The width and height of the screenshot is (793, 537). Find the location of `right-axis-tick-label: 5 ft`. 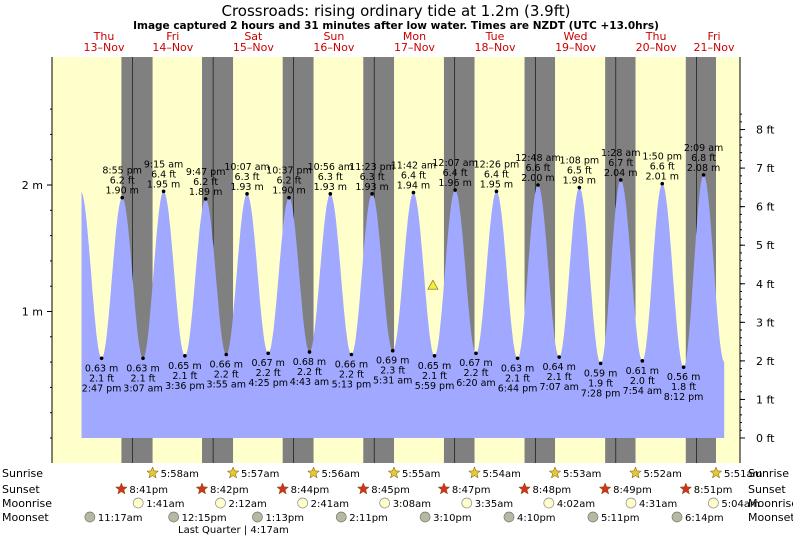

right-axis-tick-label: 5 ft is located at coordinates (765, 245).